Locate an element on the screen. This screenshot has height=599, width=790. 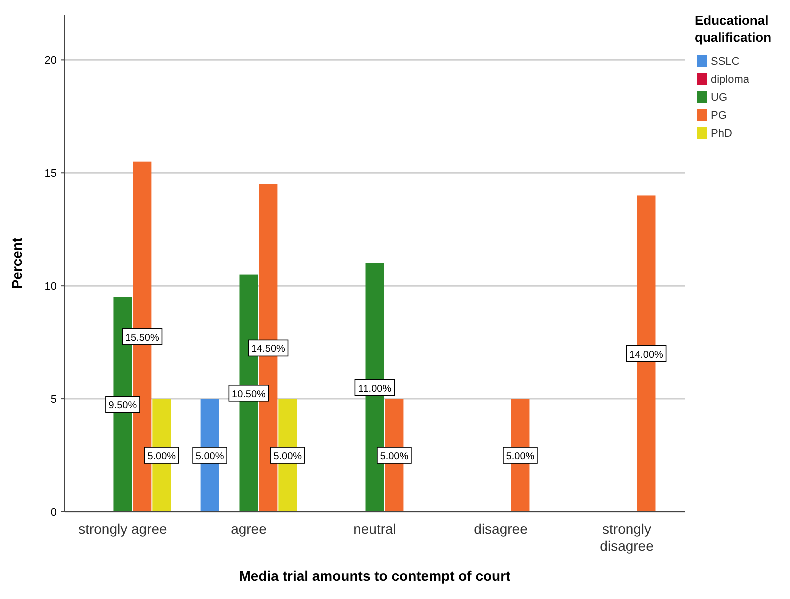
legend-title: Educational qualification is located at coordinates (733, 29).